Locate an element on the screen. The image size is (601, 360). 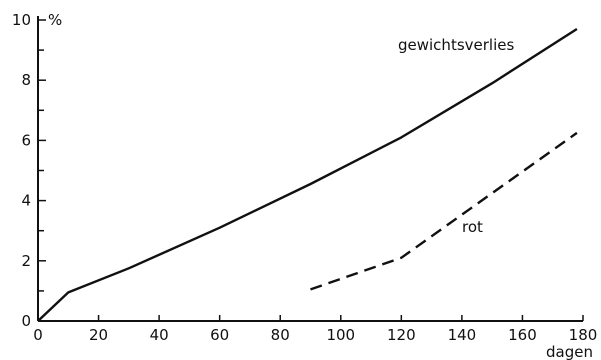
x-tick-label: 160 is located at coordinates (522, 335).